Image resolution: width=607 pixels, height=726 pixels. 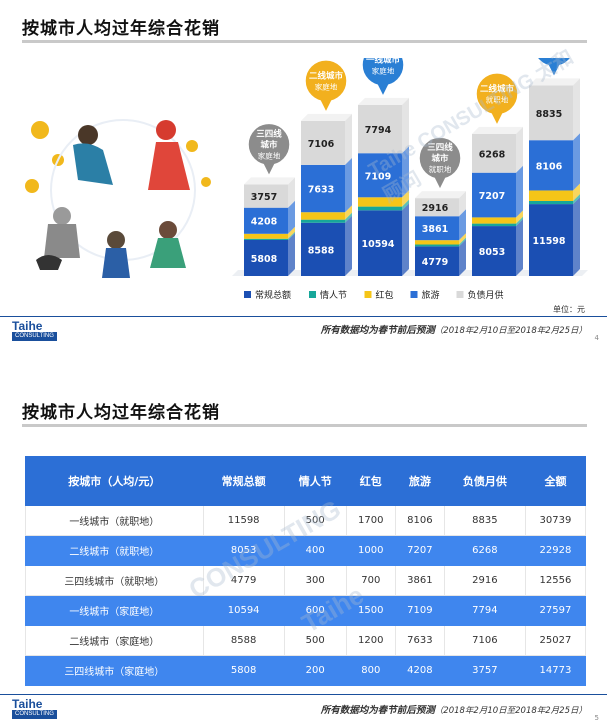 I want to click on table-cell: 7109, so click(x=419, y=610).